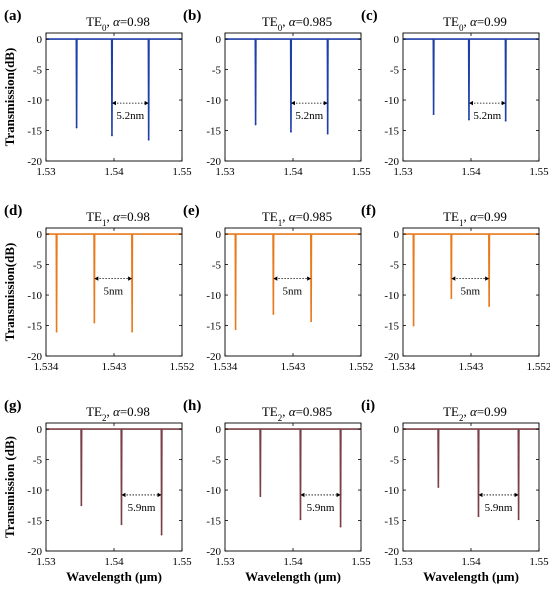  Describe the element at coordinates (539, 562) in the screenshot. I see `panel-i-xtick-label: 1.55` at that location.